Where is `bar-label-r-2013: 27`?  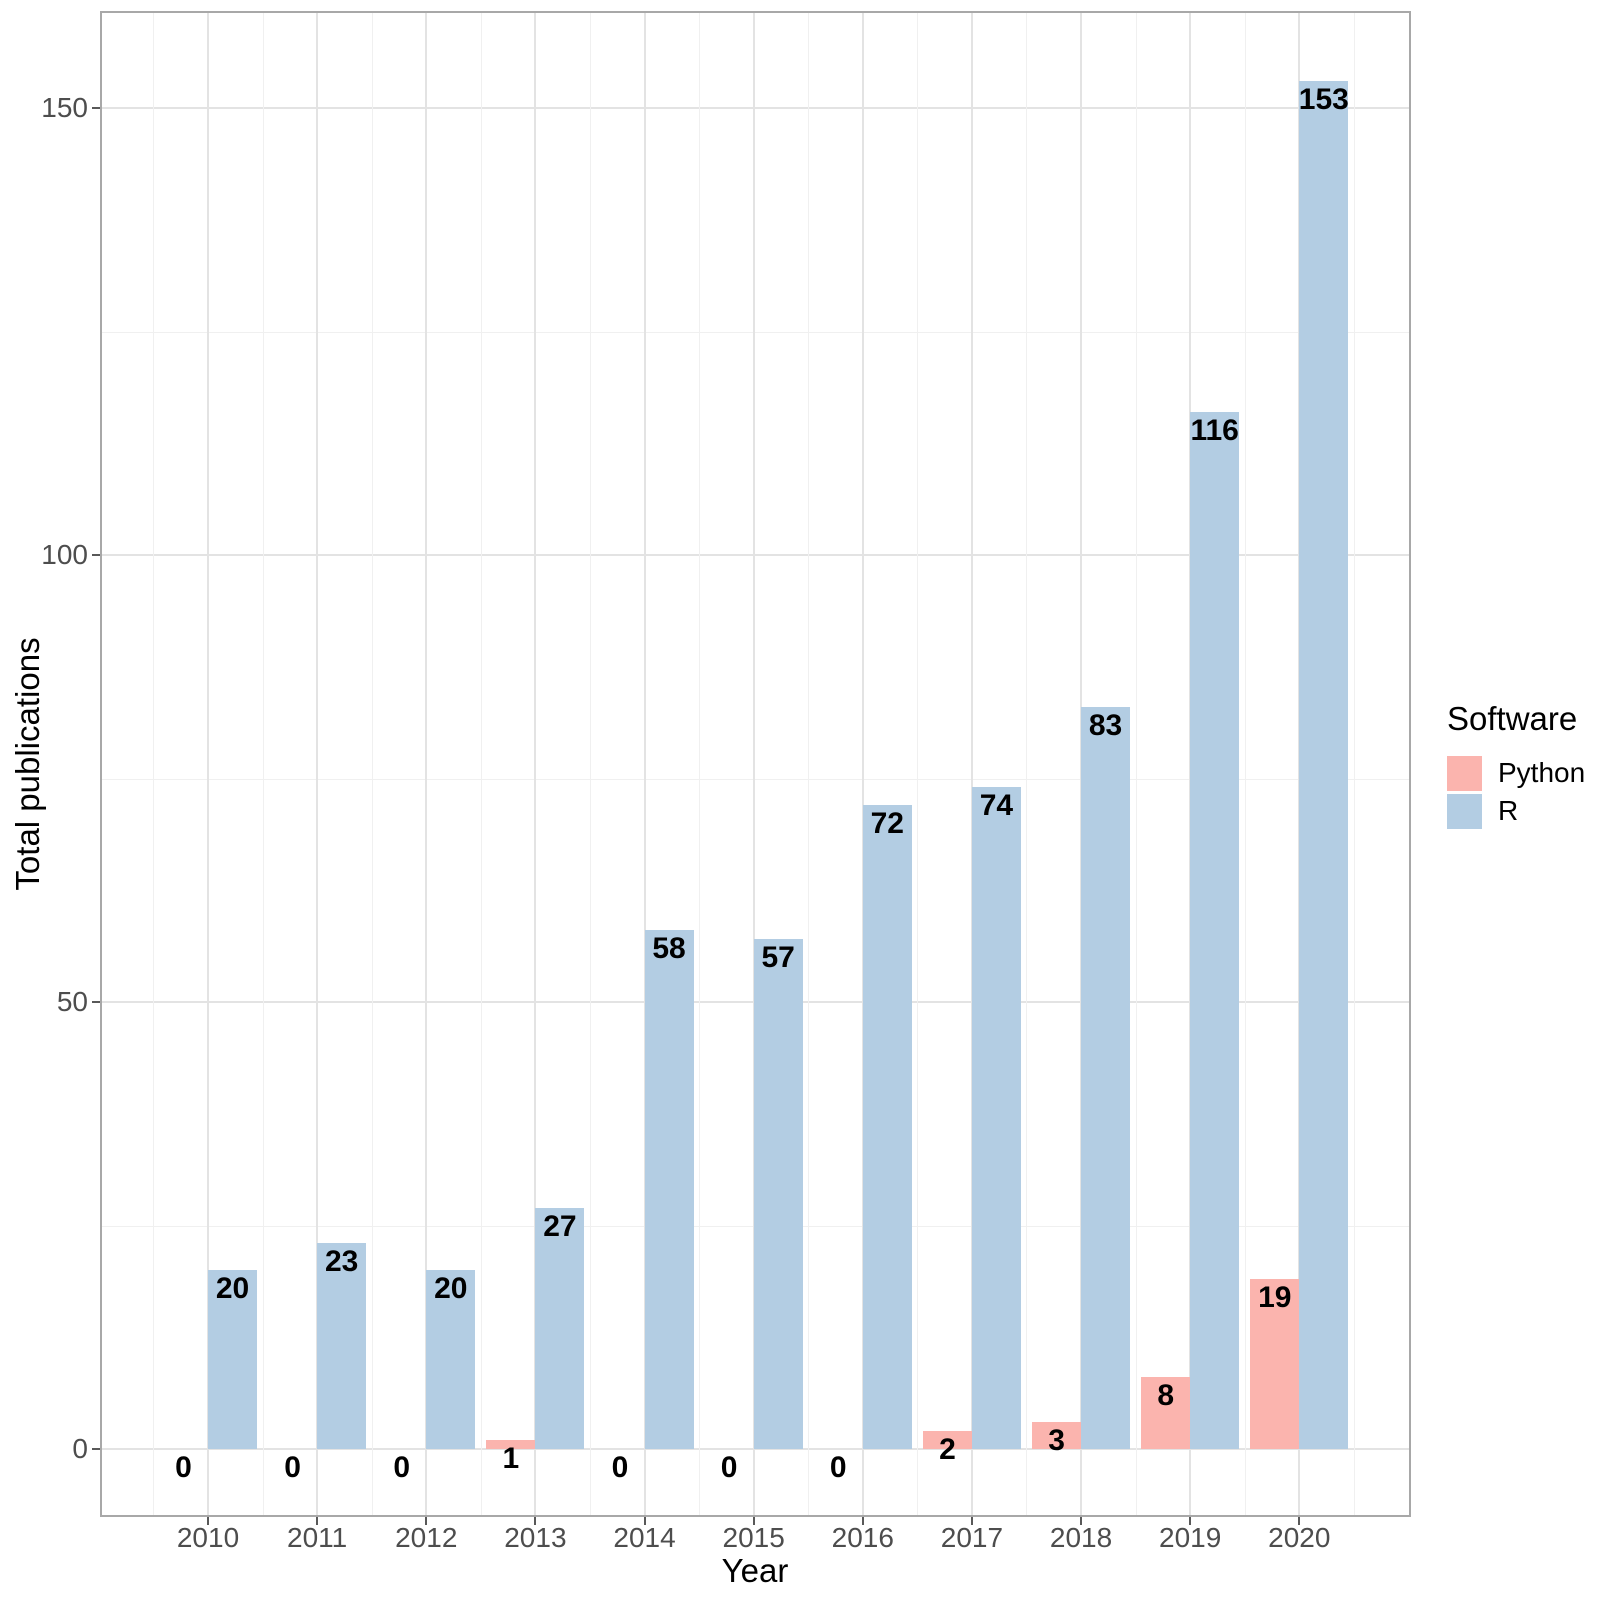
bar-label-r-2013: 27 is located at coordinates (560, 1226).